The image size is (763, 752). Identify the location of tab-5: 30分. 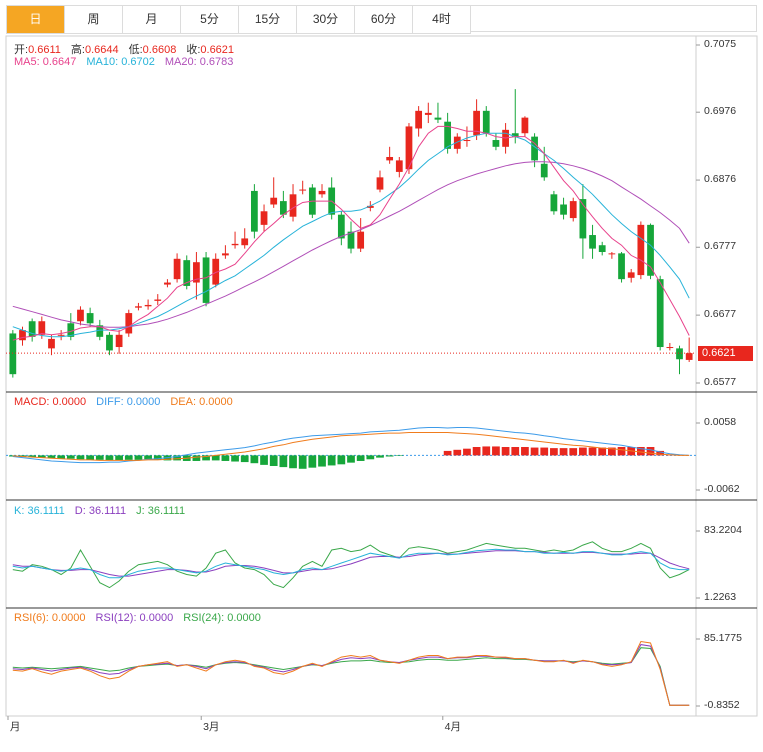
(326, 19).